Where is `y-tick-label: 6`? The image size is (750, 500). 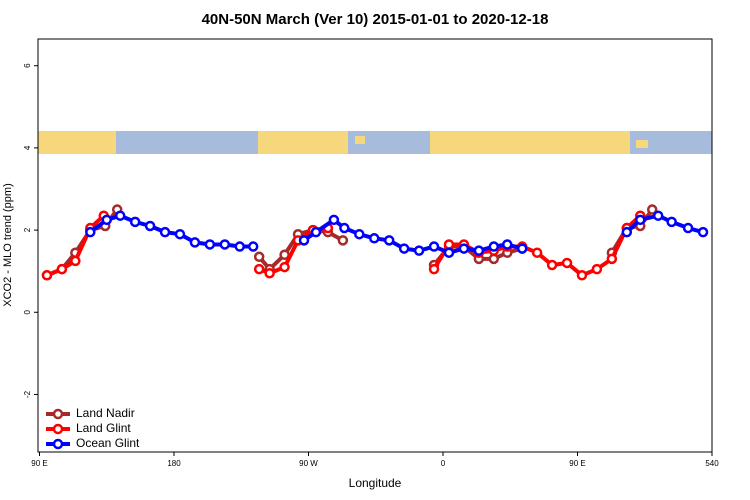
y-tick-label: 6 is located at coordinates (27, 65).